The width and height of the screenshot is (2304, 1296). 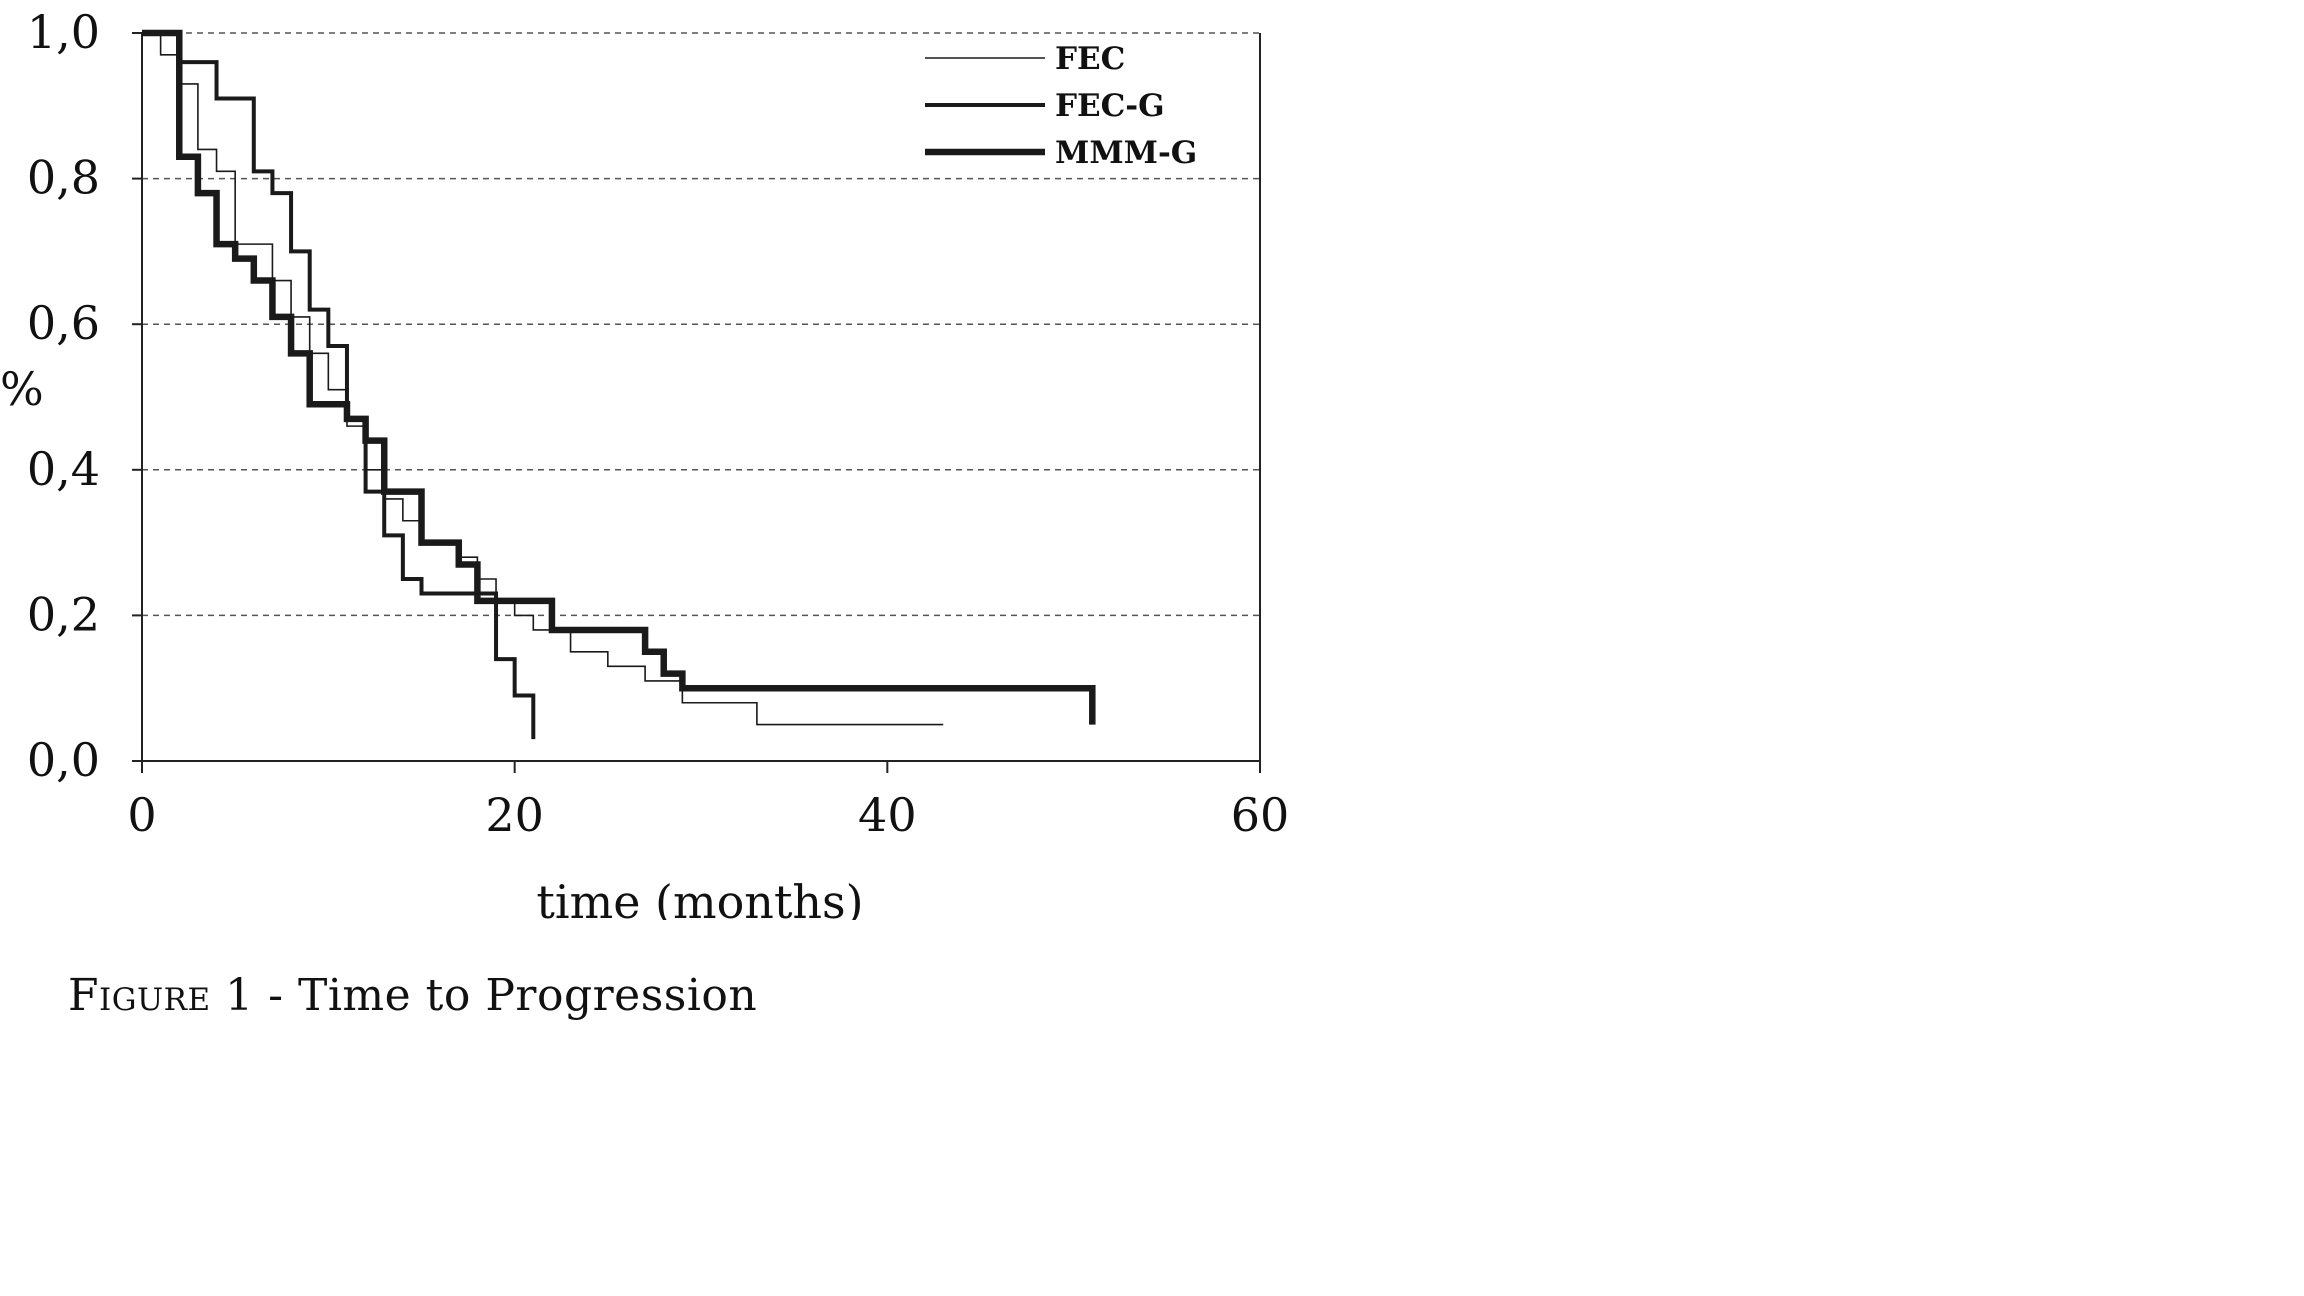 I want to click on y-axis: 0,0 0,2 0,4 0,6 0,8 1,0, so click(x=84, y=396).